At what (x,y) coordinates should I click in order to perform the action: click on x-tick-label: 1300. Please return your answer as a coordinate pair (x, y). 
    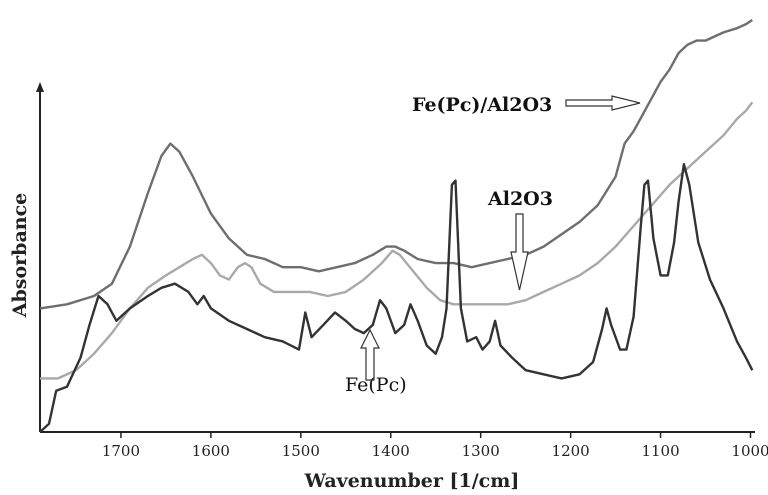
    Looking at the image, I should click on (481, 451).